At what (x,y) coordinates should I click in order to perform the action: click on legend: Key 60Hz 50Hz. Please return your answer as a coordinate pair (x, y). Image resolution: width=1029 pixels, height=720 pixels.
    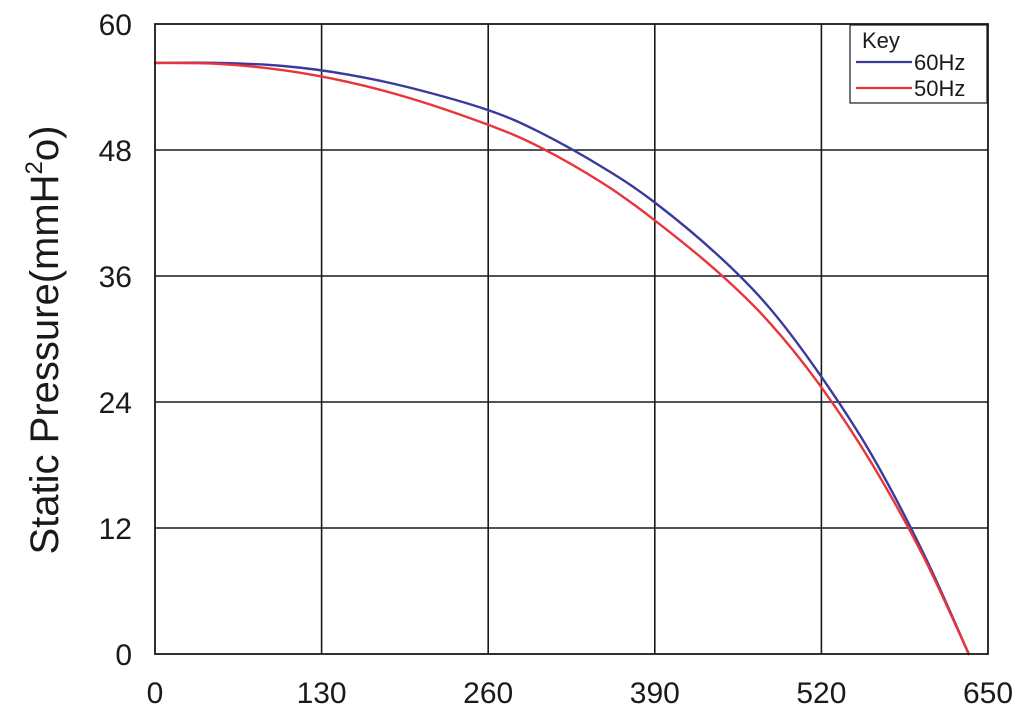
    Looking at the image, I should click on (918, 64).